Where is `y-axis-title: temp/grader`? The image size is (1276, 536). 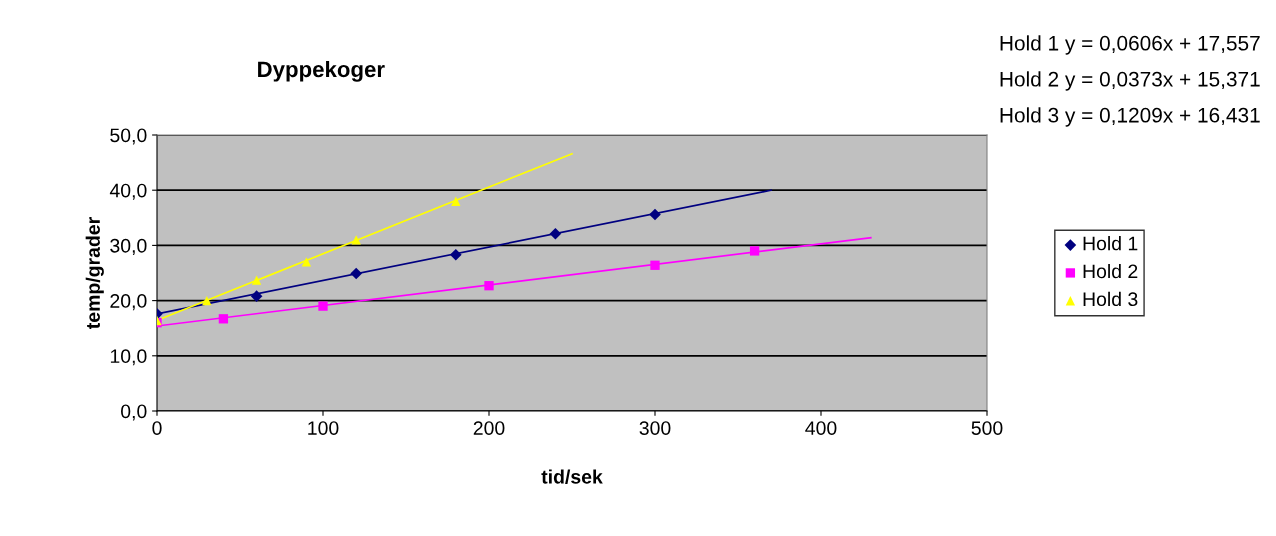
y-axis-title: temp/grader is located at coordinates (94, 273).